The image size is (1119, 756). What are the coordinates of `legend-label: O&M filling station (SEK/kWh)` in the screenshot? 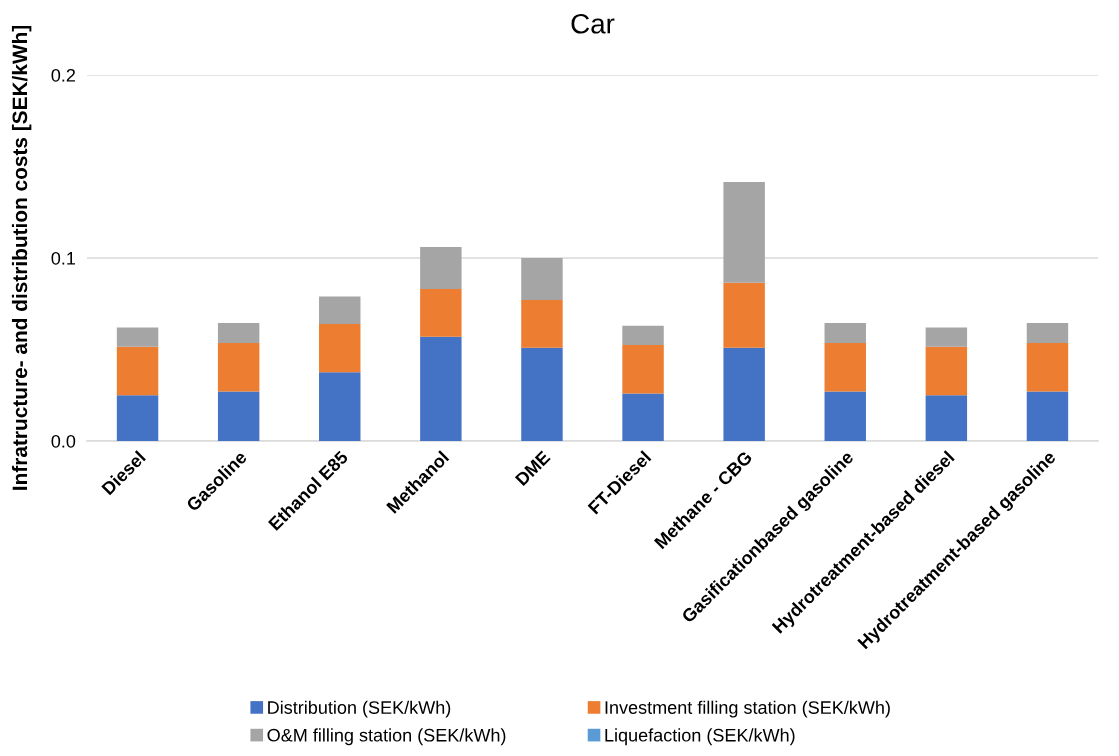 It's located at (386, 737).